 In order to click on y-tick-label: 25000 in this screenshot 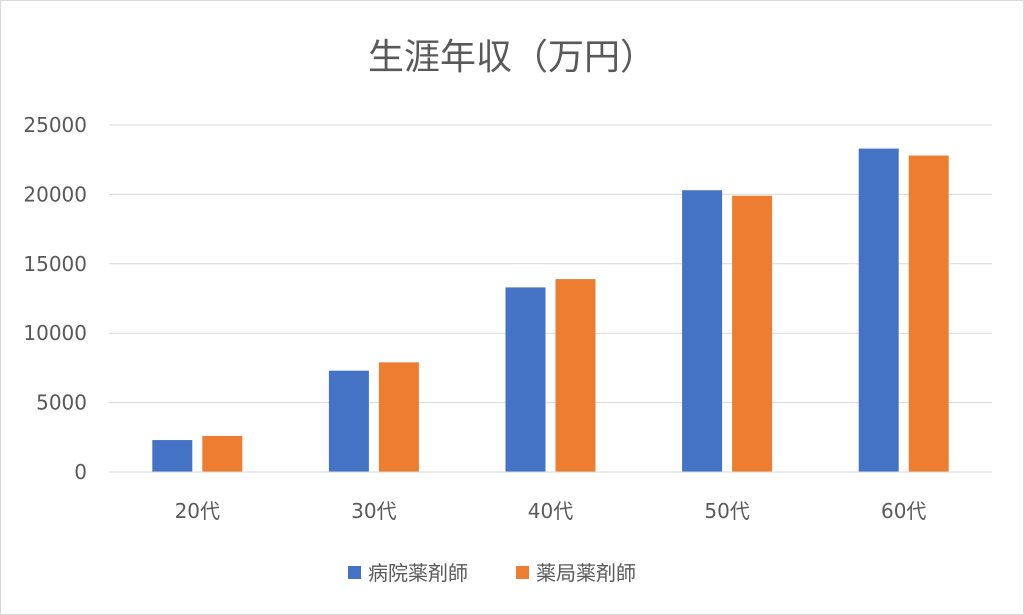, I will do `click(55, 125)`.